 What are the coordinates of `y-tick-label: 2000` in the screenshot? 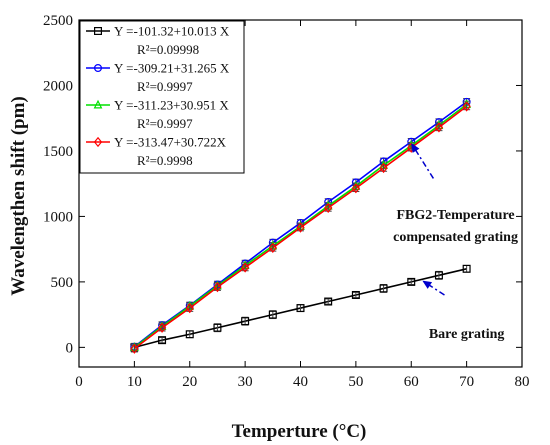 It's located at (58, 86).